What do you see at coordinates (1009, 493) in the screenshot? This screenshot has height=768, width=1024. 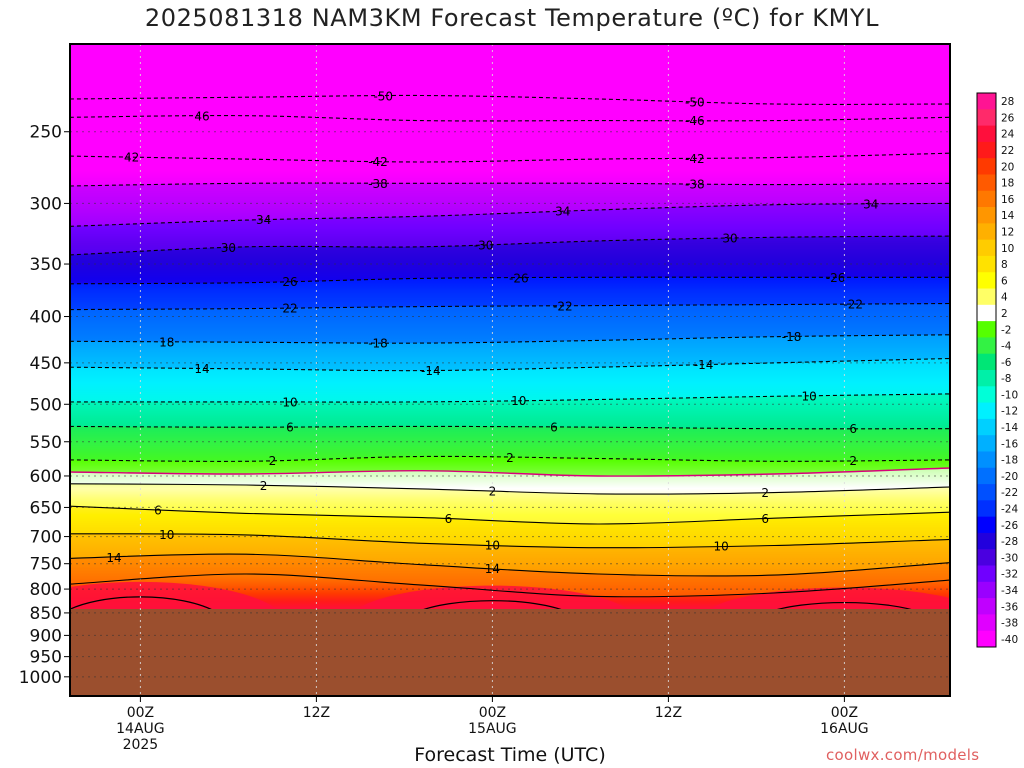 I see `colorbar-label: -22` at bounding box center [1009, 493].